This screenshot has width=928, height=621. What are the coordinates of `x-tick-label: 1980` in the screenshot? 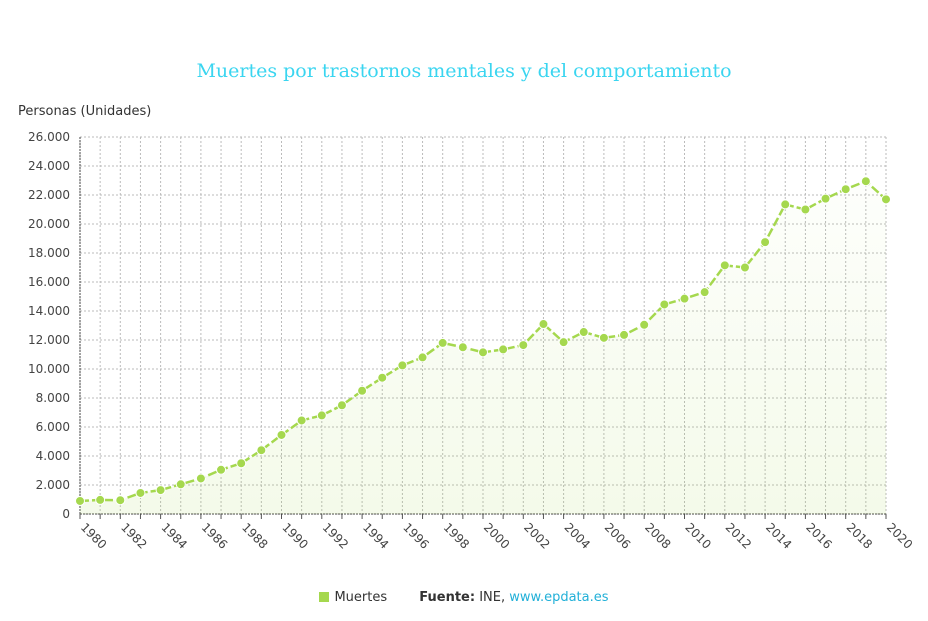 It's located at (93, 535).